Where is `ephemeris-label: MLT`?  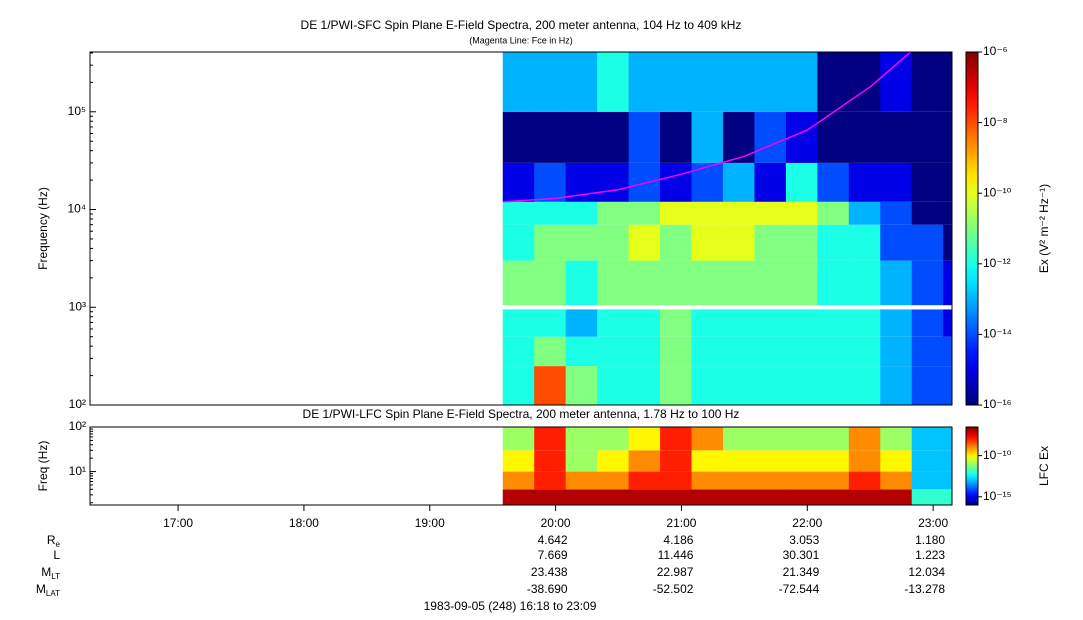
ephemeris-label: MLT is located at coordinates (50, 573).